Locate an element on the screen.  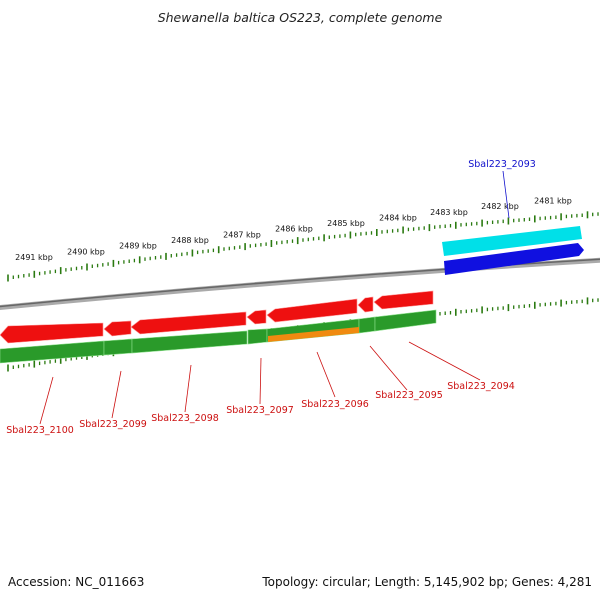
reverse-gene-track is located at coordinates (218, 336).